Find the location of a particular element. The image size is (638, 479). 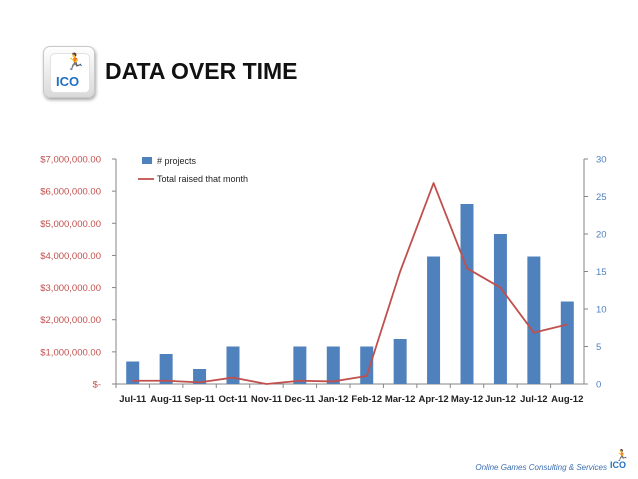

ico-logo-inner: 🏃 ICO is located at coordinates (70, 73).